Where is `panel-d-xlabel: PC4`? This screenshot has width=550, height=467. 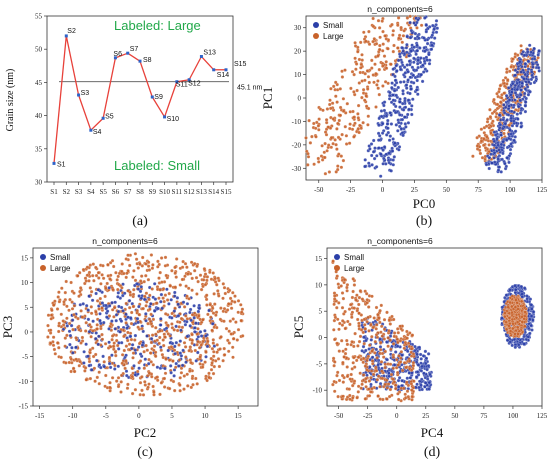 panel-d-xlabel: PC4 is located at coordinates (432, 432).